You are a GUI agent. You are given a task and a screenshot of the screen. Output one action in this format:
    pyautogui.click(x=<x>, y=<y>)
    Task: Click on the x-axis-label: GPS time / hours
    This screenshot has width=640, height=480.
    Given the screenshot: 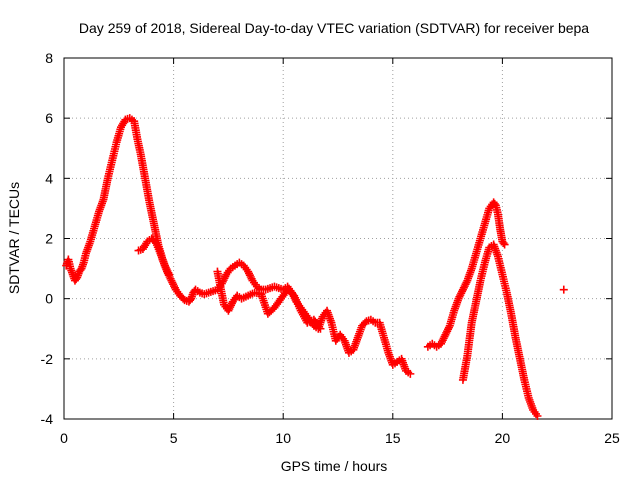 What is the action you would take?
    pyautogui.click(x=334, y=466)
    